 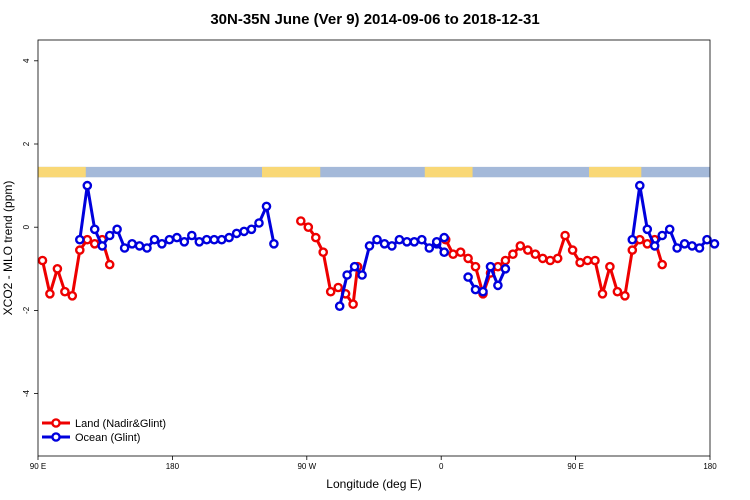 I want to click on surface-type-band, so click(x=374, y=172).